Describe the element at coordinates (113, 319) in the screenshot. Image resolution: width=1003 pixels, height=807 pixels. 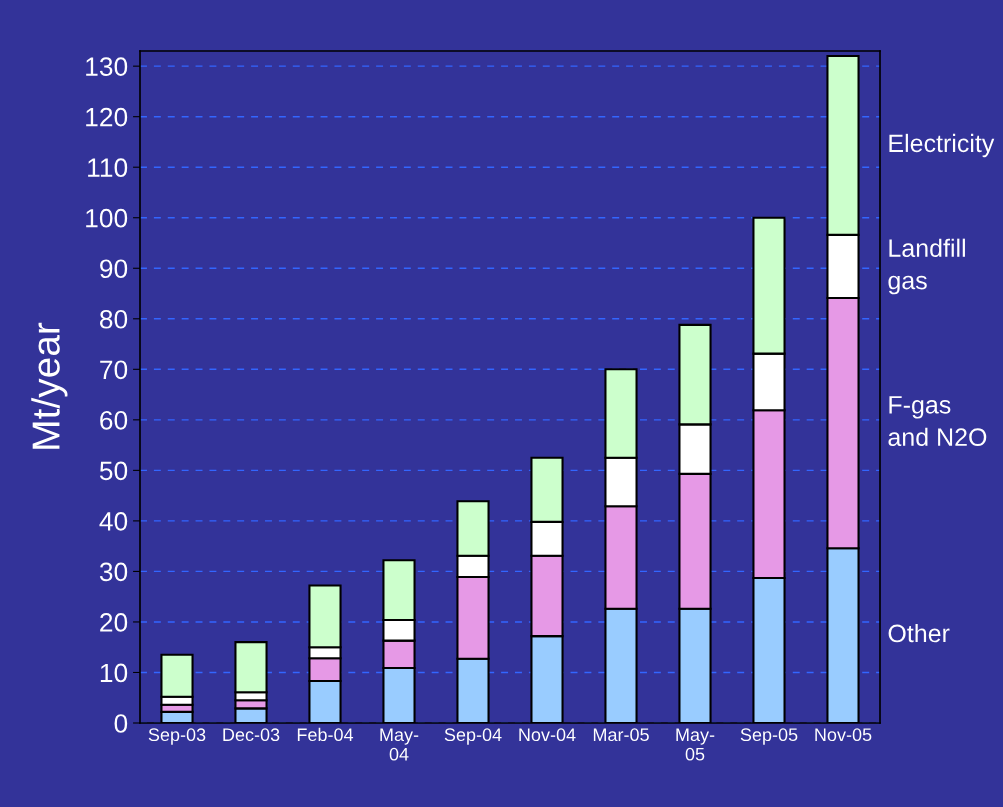
I see `y-tick-label: 80` at that location.